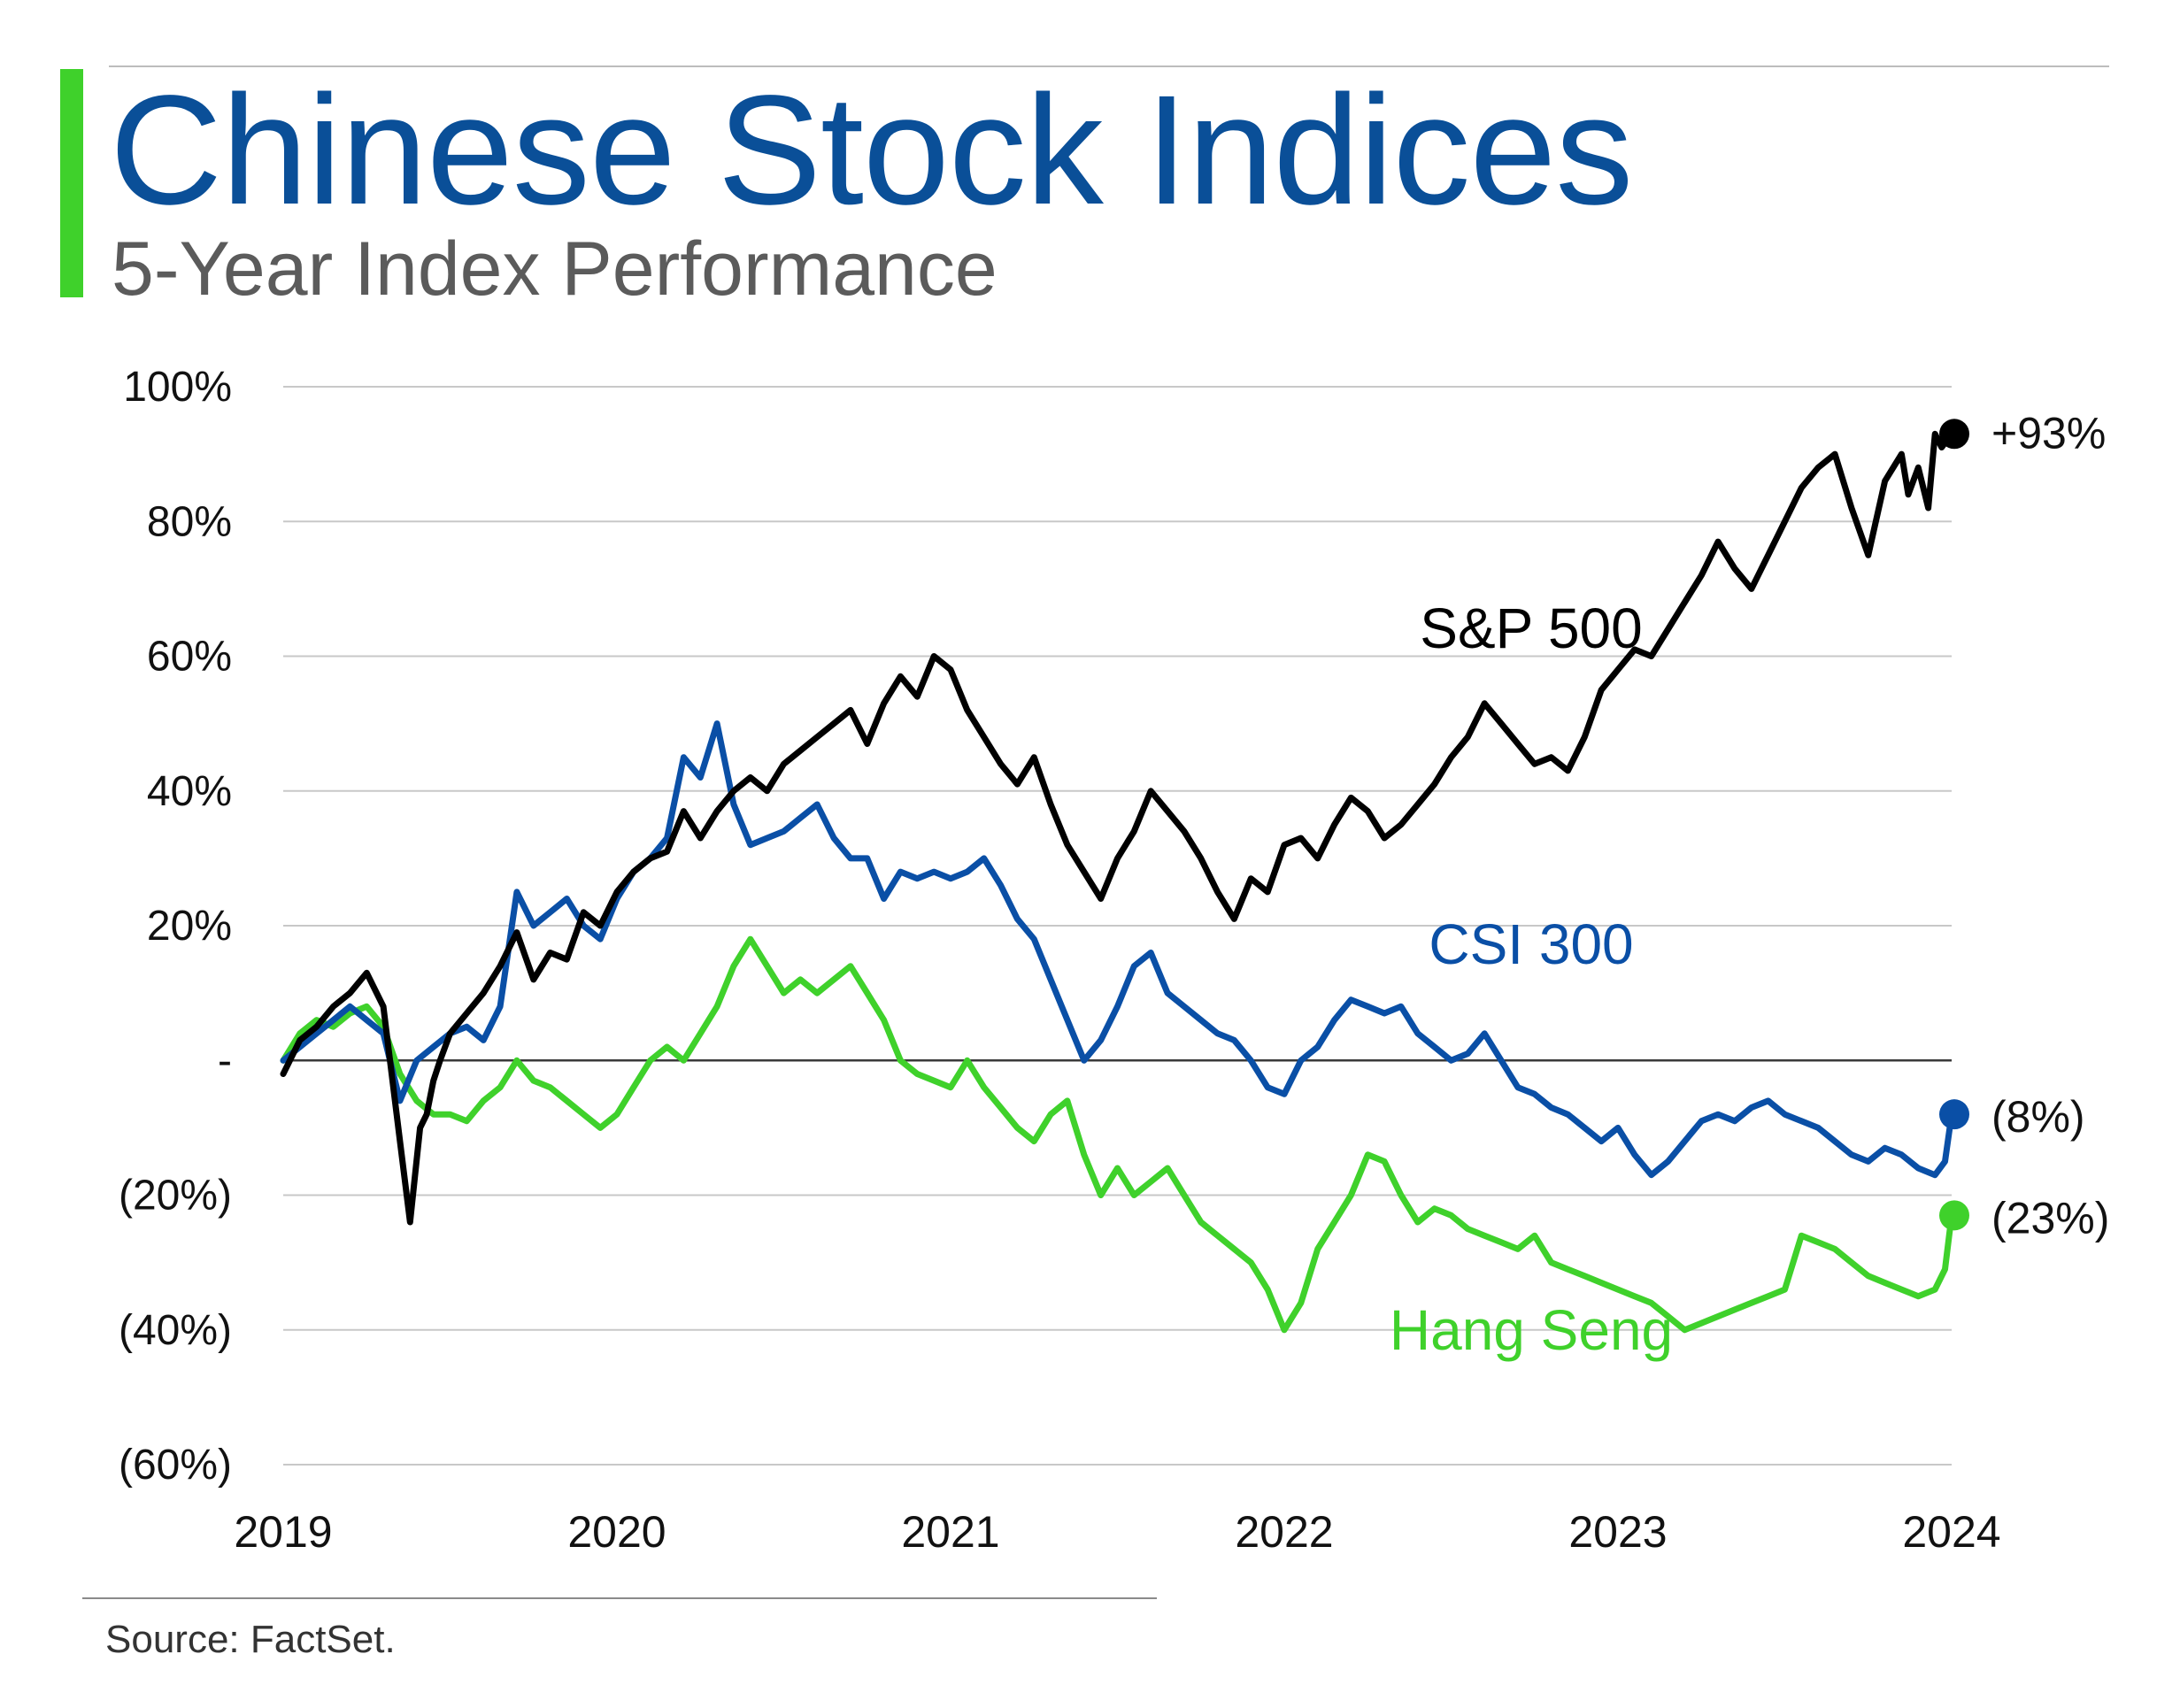 The image size is (2180, 1708). I want to click on x-tick-labels: 2019 2020 2021 2022 2023 2024, so click(1117, 1532).